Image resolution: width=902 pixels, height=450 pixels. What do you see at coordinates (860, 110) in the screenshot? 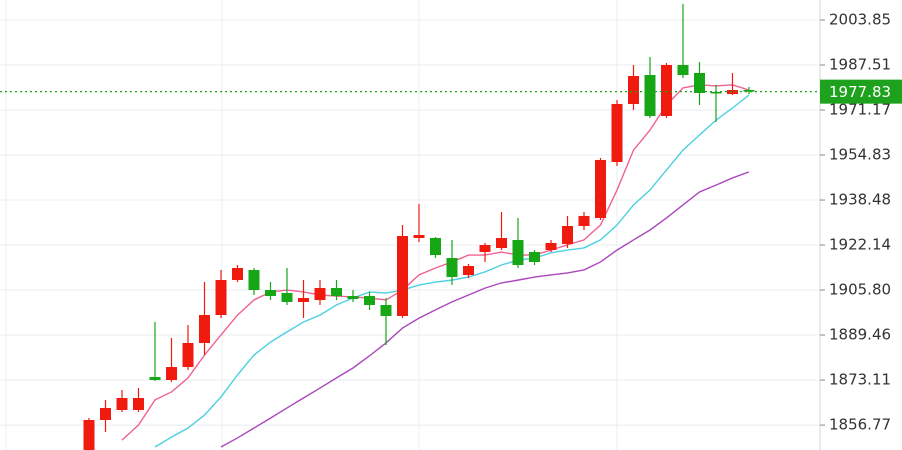
I see `y-tick-label: 1971.17` at bounding box center [860, 110].